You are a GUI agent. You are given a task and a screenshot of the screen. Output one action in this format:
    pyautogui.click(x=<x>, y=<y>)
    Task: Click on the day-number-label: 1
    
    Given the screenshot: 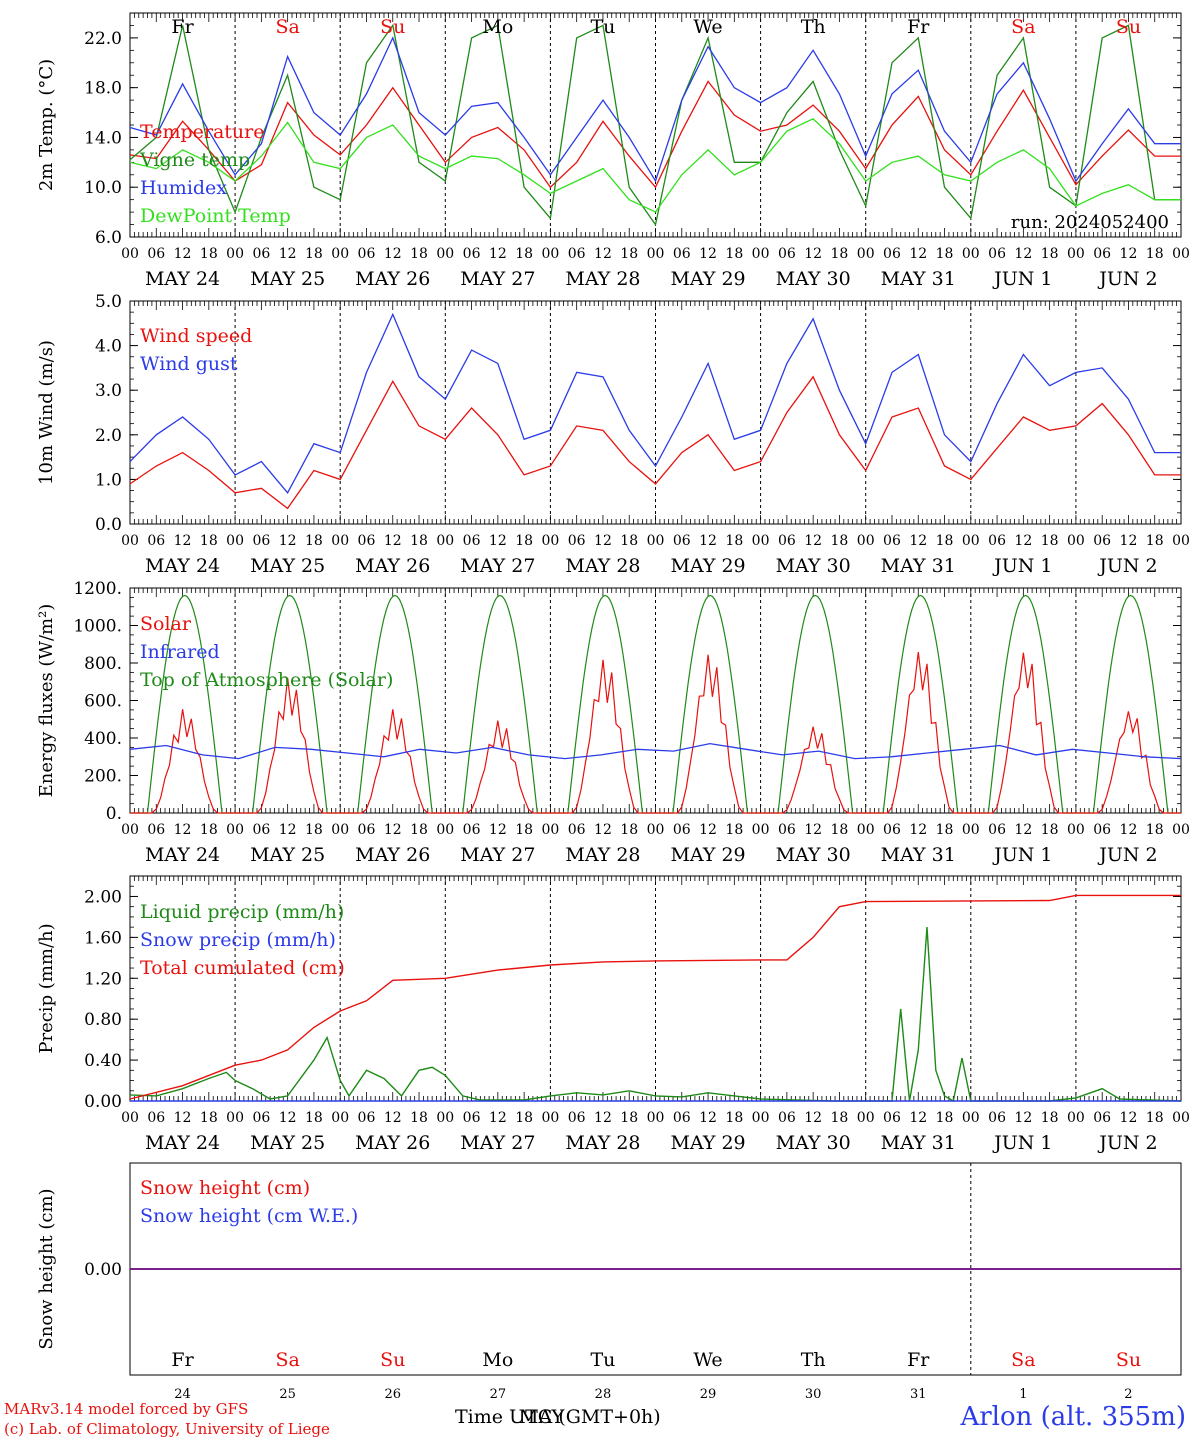 What is the action you would take?
    pyautogui.click(x=1023, y=1394)
    